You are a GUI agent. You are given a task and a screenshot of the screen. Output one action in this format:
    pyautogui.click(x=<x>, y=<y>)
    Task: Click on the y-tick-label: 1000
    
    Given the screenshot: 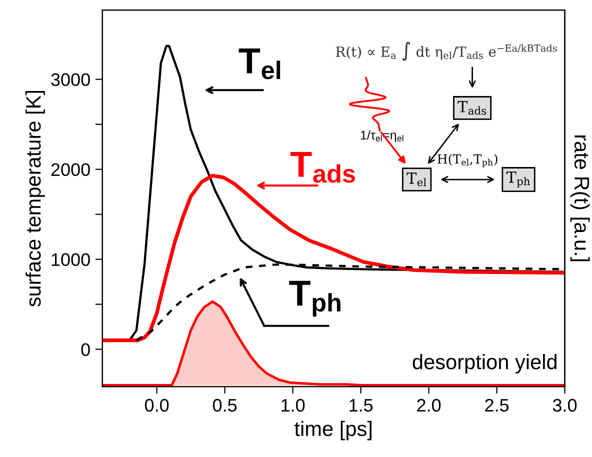 What is the action you would take?
    pyautogui.click(x=71, y=259)
    